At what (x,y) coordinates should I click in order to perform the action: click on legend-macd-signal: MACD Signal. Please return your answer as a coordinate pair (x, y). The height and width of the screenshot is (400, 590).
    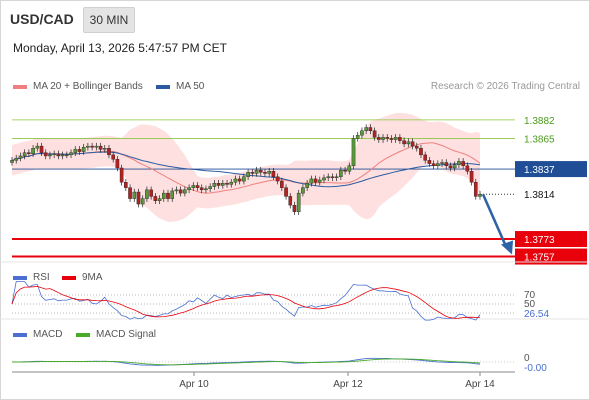
    Looking at the image, I should click on (116, 334).